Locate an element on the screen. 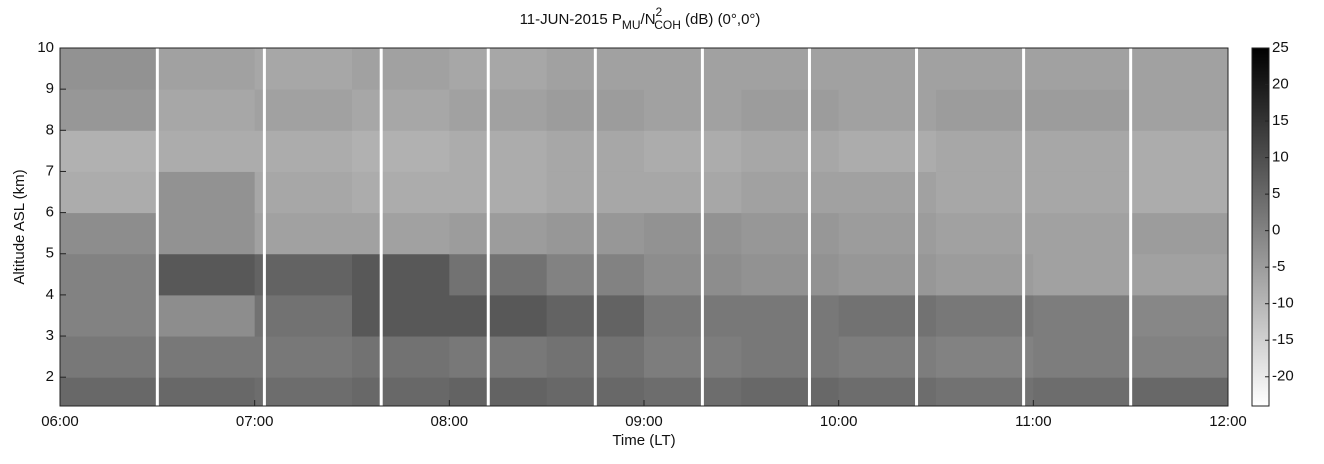 The height and width of the screenshot is (464, 1324). x-tick-label: 06:00 is located at coordinates (60, 421).